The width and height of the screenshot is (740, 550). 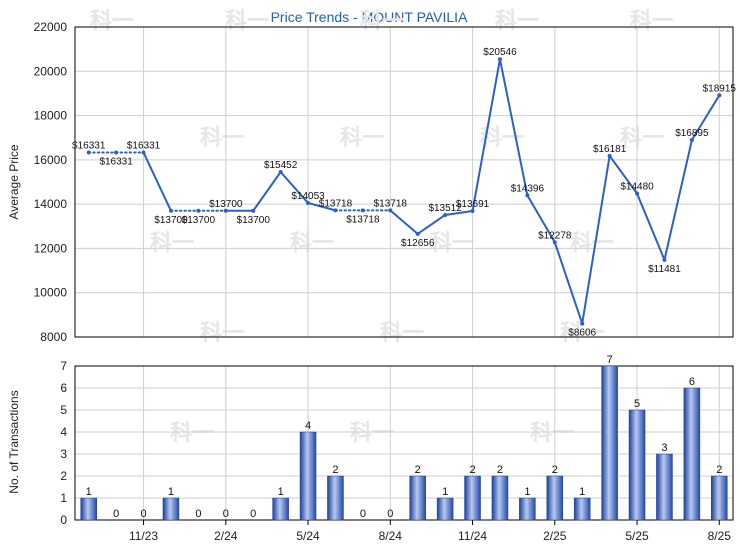 What do you see at coordinates (63, 454) in the screenshot?
I see `bar-y-tick-label: 3` at bounding box center [63, 454].